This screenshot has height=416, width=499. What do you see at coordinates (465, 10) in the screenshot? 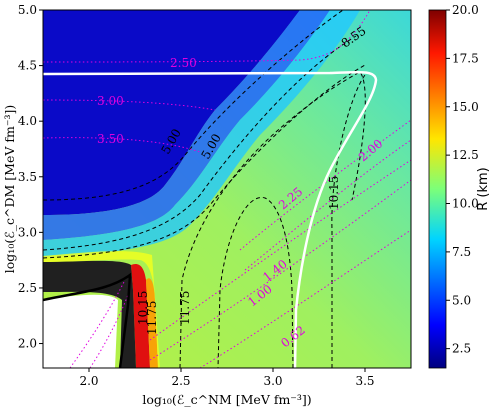
I see `colorbar-tick-label: 20.0` at bounding box center [465, 10].